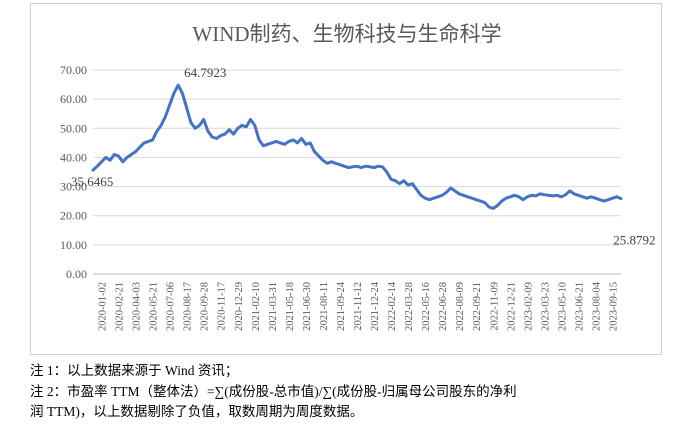 Image resolution: width=700 pixels, height=433 pixels. Describe the element at coordinates (92, 181) in the screenshot. I see `data-label: 35.6465` at that location.